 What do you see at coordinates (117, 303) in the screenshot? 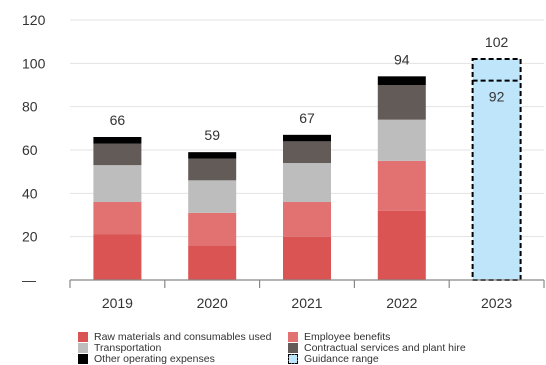
I see `x-tick-label-2019: 2019` at bounding box center [117, 303].